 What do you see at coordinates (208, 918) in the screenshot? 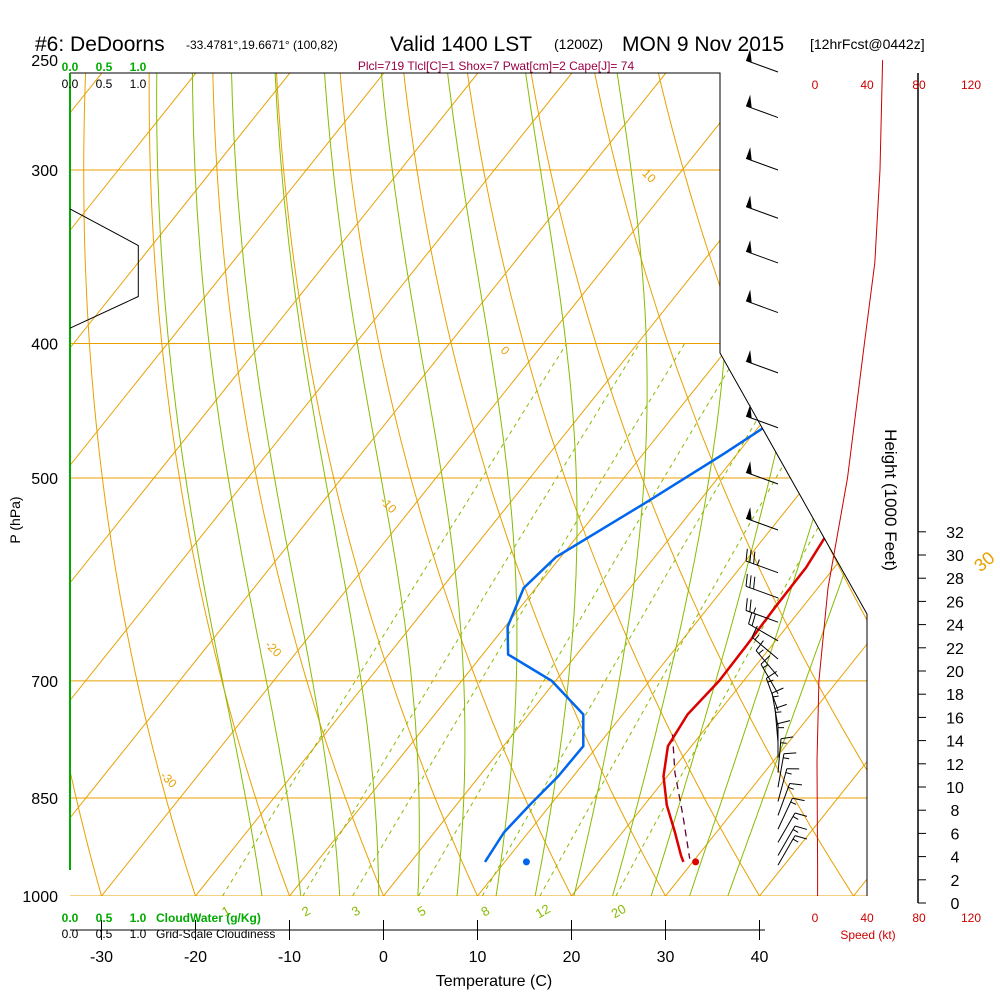
I see `cloudwater-axis-label: CloudWater (g/Kg)` at bounding box center [208, 918].